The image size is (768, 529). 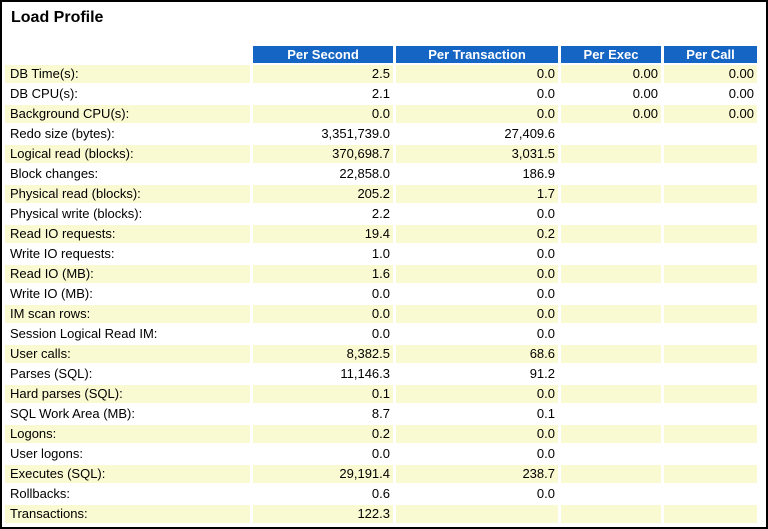 I want to click on table-row: IM scan rows: 0.0 0.0, so click(x=381, y=314).